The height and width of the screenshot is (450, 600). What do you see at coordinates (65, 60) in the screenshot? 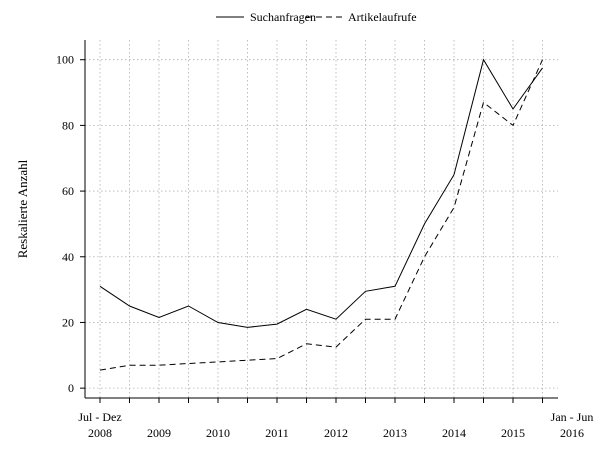
I see `y-tick-label: 100` at bounding box center [65, 60].